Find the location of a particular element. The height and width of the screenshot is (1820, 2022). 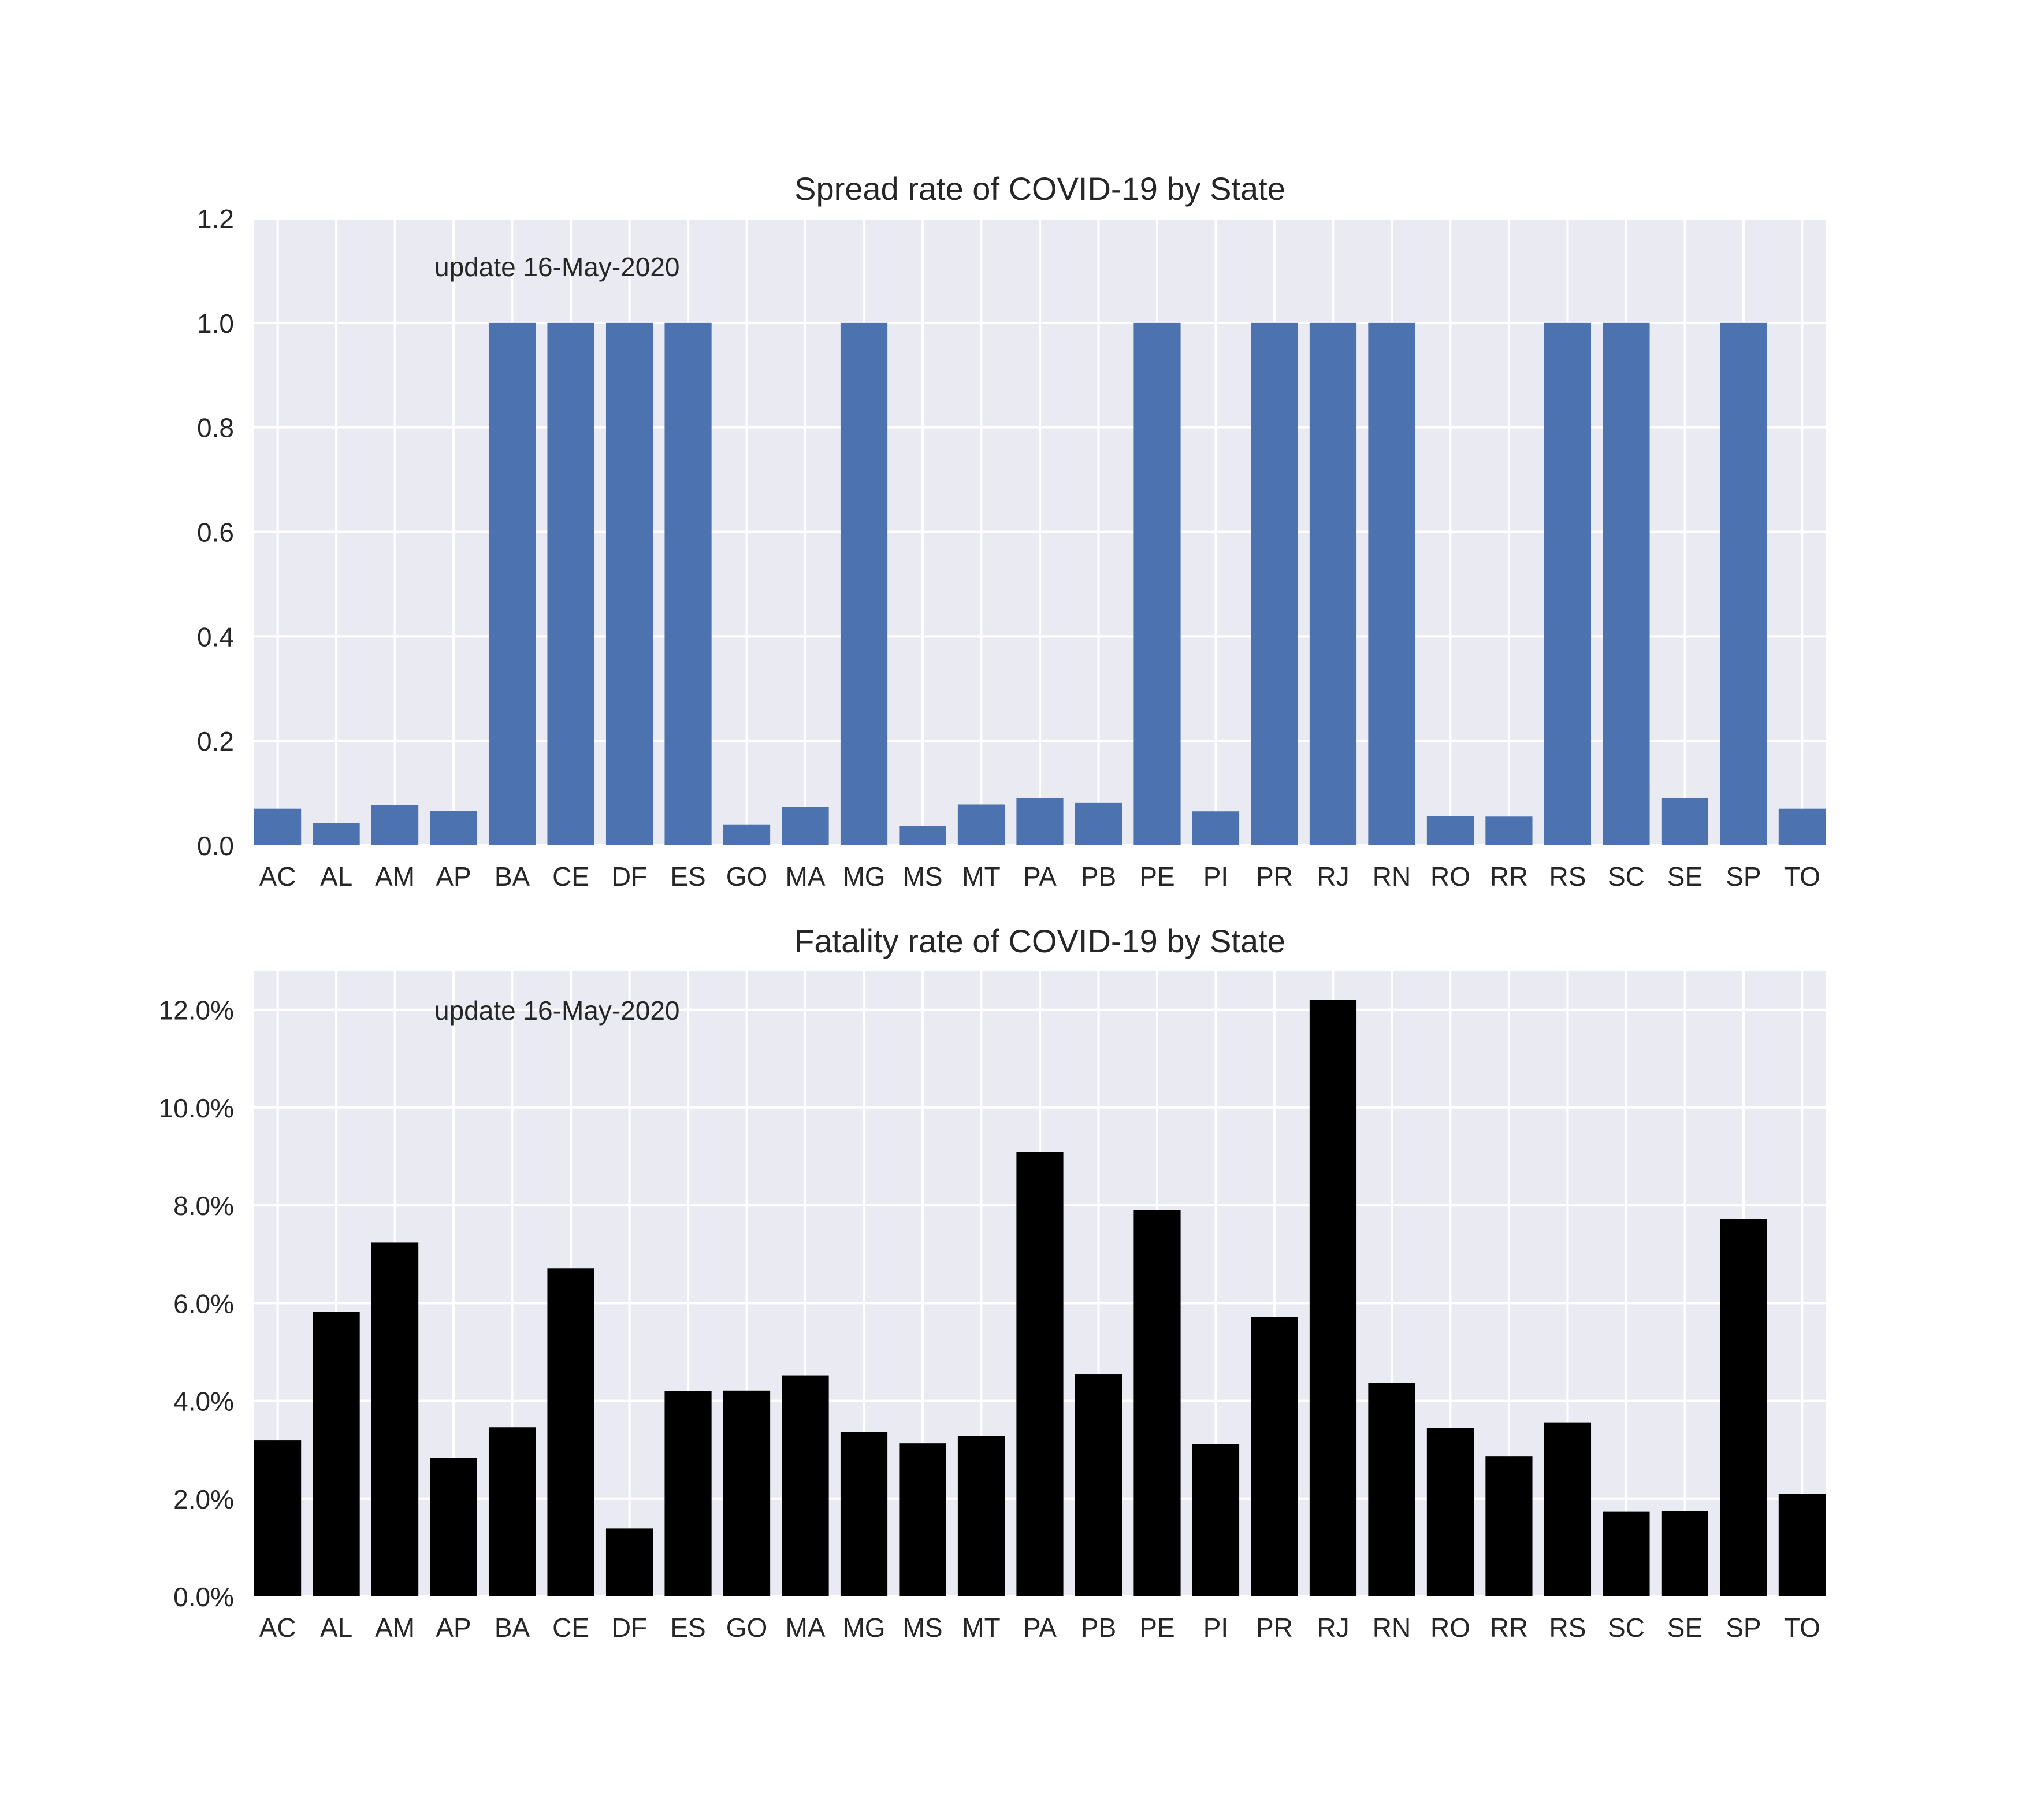

spread-bar-pe is located at coordinates (1157, 583).